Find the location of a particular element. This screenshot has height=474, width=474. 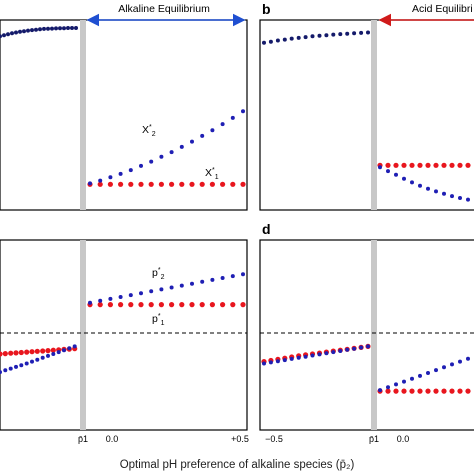

header-alkaline: Alkaline Equilibrium is located at coordinates (164, 9).